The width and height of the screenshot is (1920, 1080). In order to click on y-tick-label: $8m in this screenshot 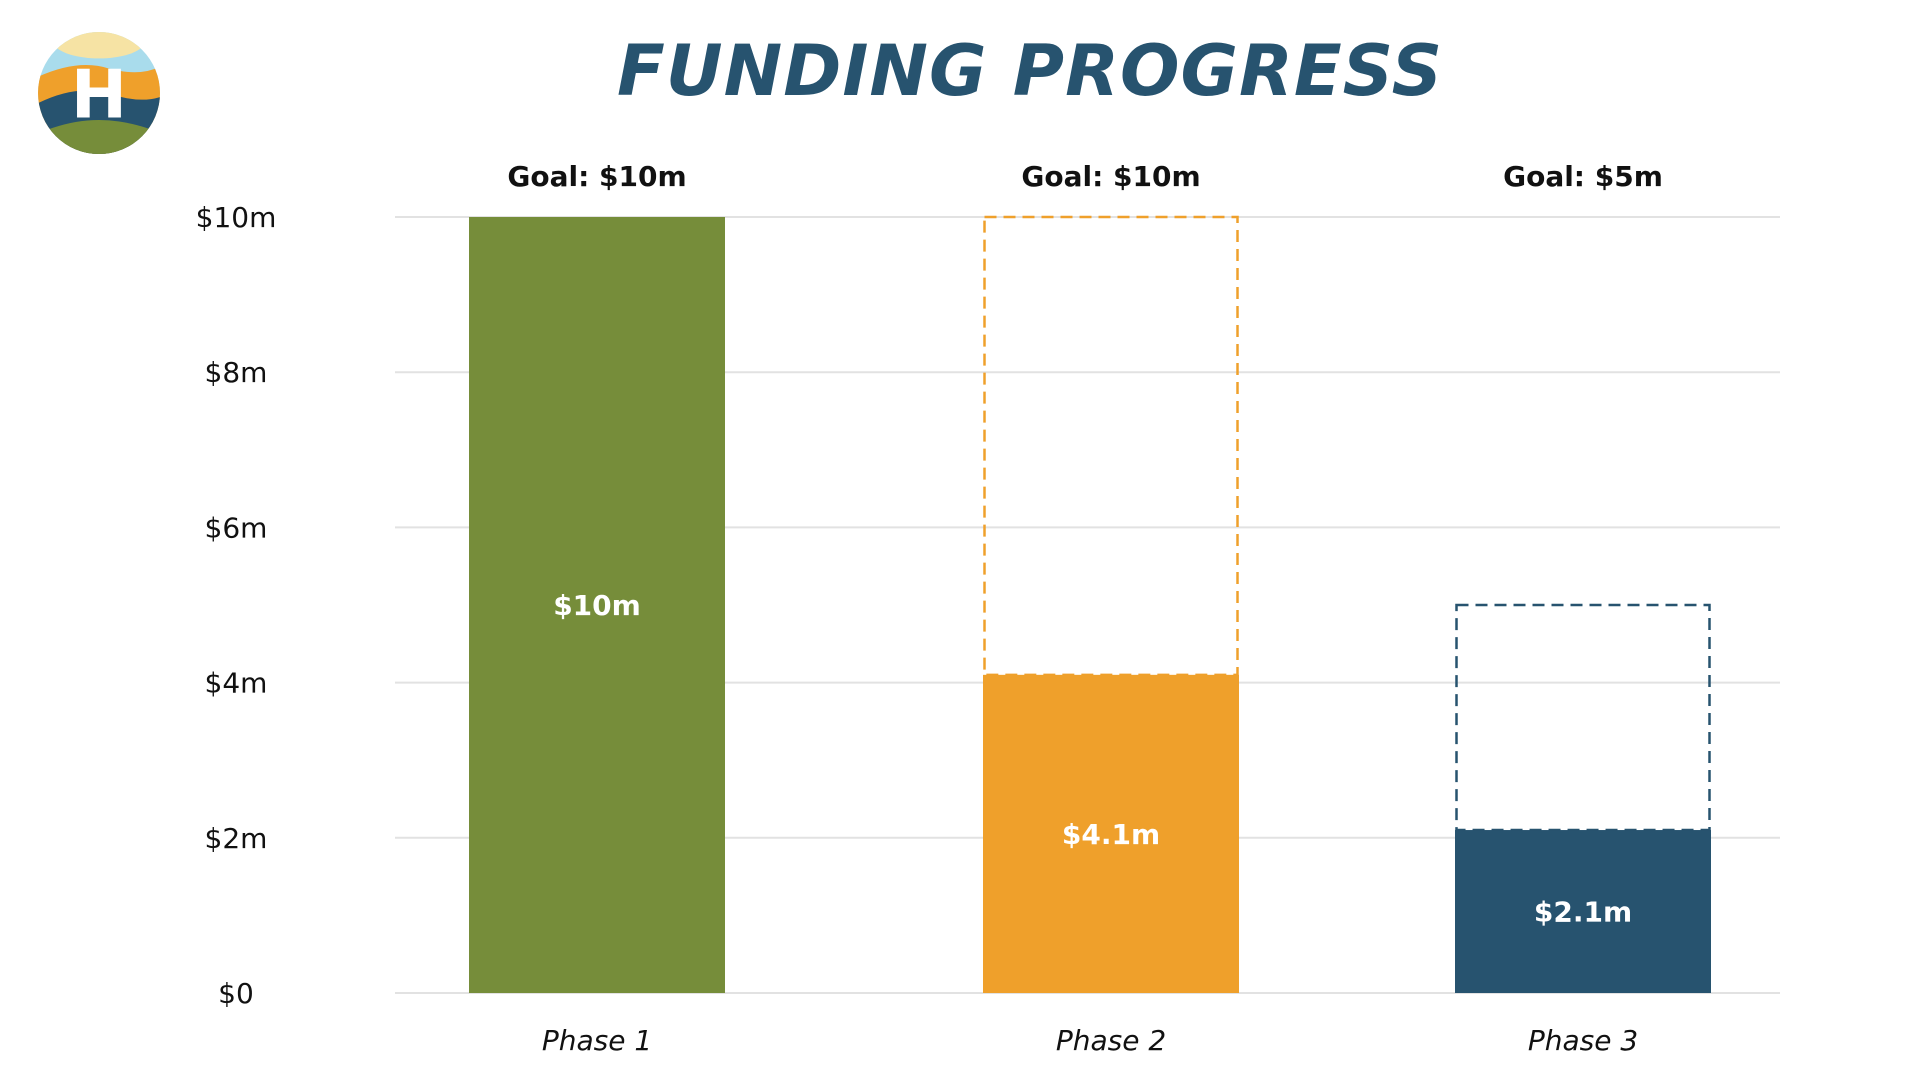, I will do `click(236, 372)`.